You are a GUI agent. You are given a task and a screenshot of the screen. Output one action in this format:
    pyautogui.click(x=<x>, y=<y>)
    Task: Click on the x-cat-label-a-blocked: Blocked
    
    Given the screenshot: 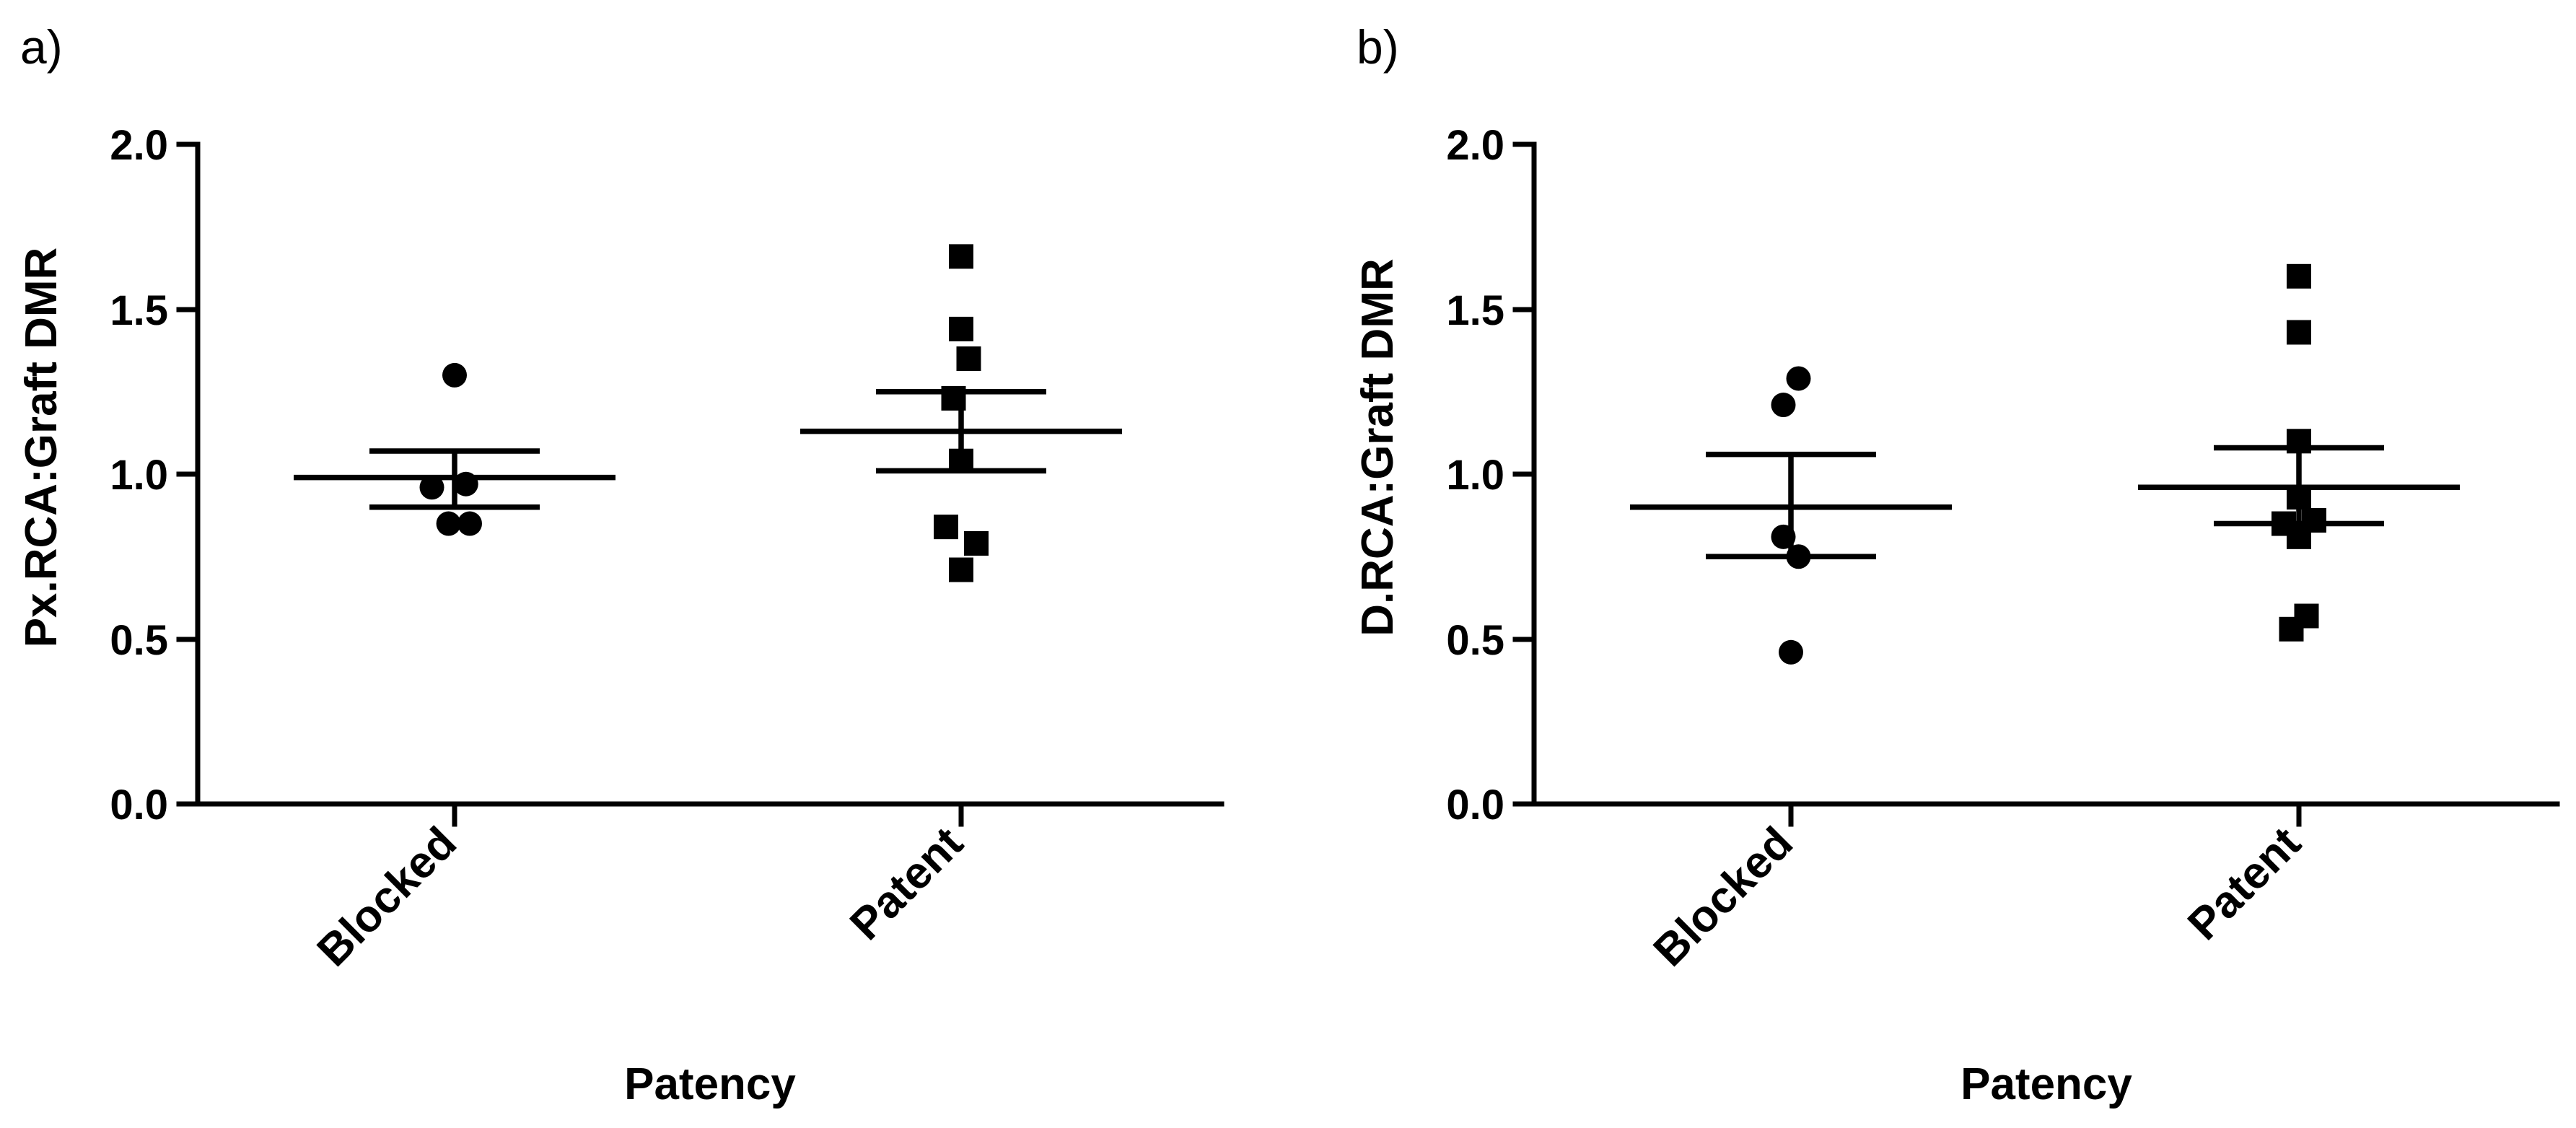 What is the action you would take?
    pyautogui.click(x=387, y=897)
    